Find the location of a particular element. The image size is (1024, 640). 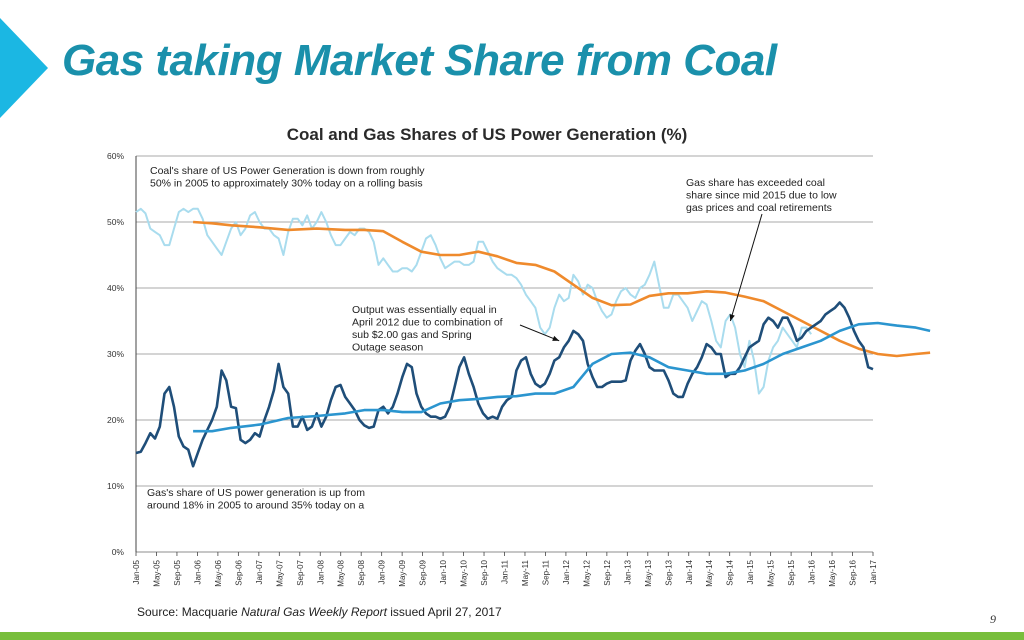

x-tick-label: May-11 is located at coordinates (525, 572).